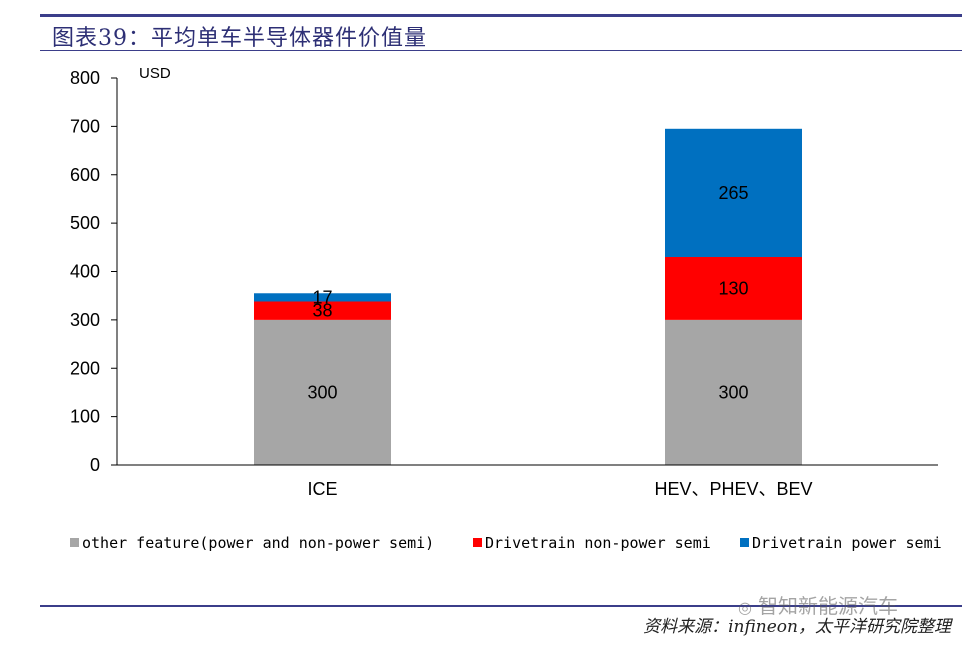 The height and width of the screenshot is (651, 979). I want to click on legend-label-drivetrain-power: Drivetrain power semi, so click(847, 543).